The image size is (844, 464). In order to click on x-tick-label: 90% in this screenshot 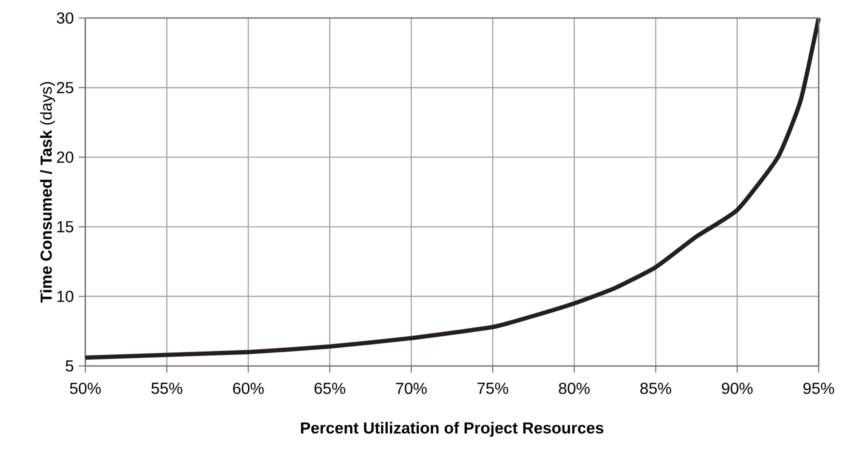, I will do `click(737, 388)`.